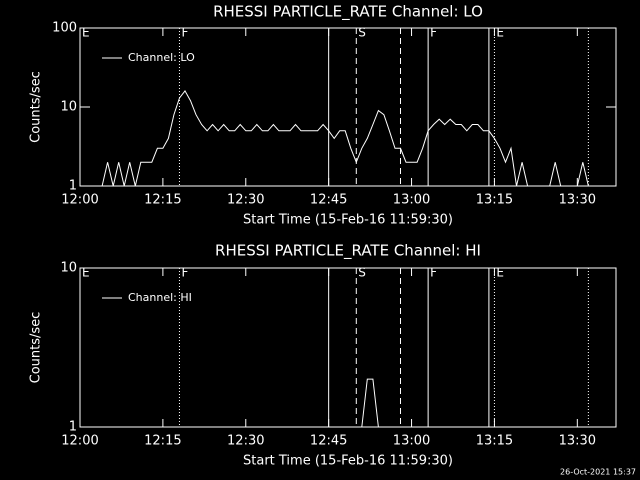 The image size is (640, 480). Describe the element at coordinates (160, 297) in the screenshot. I see `legend-label: Channel: HI` at that location.